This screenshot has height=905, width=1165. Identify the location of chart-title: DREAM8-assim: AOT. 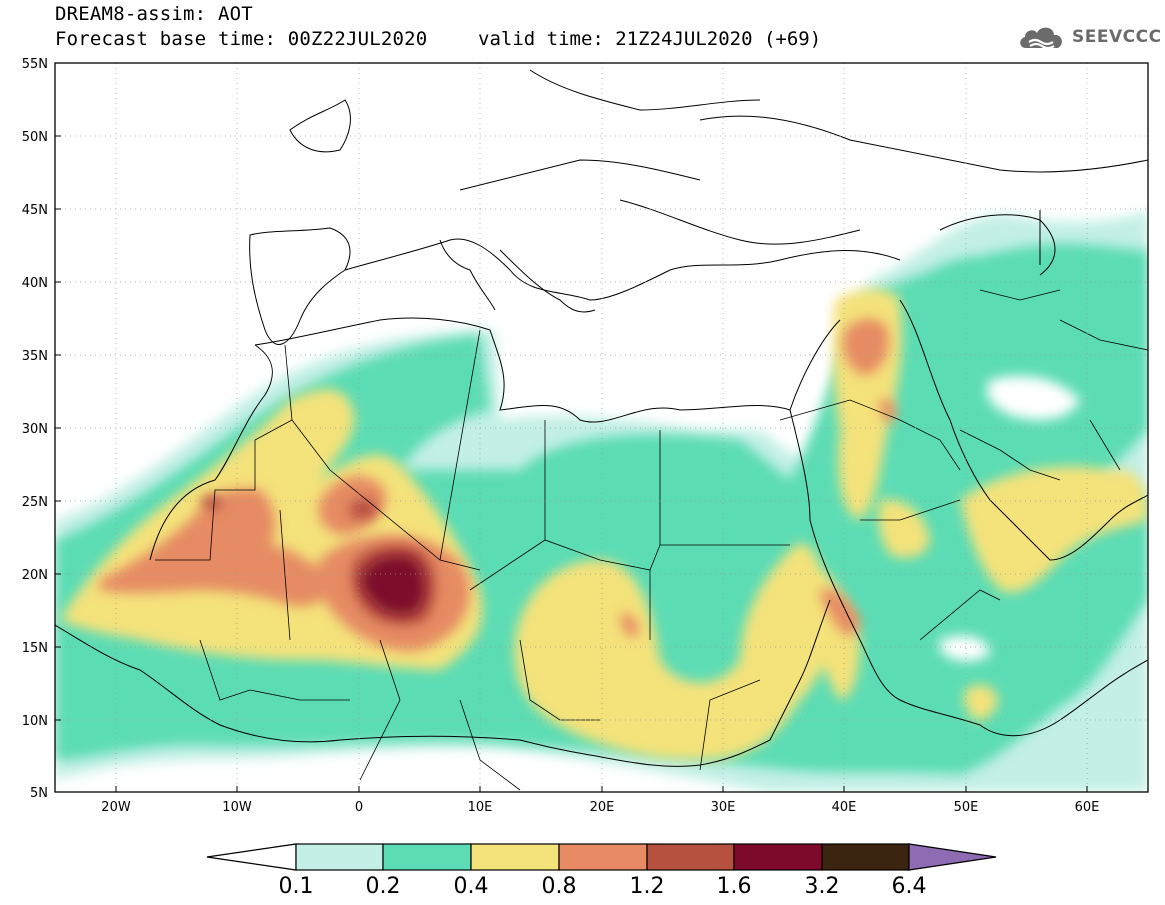
(154, 14).